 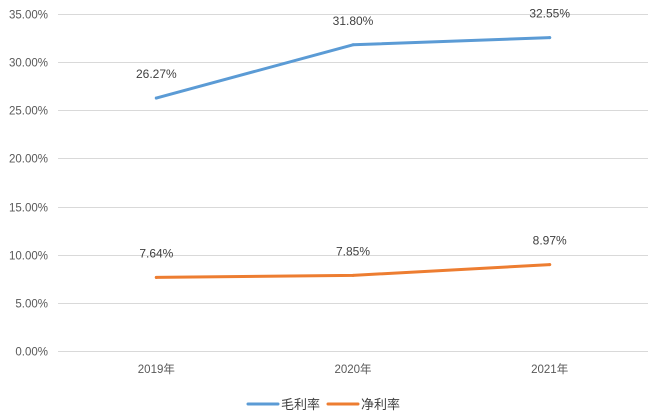 What do you see at coordinates (300, 405) in the screenshot?
I see `legend-label: 毛利率` at bounding box center [300, 405].